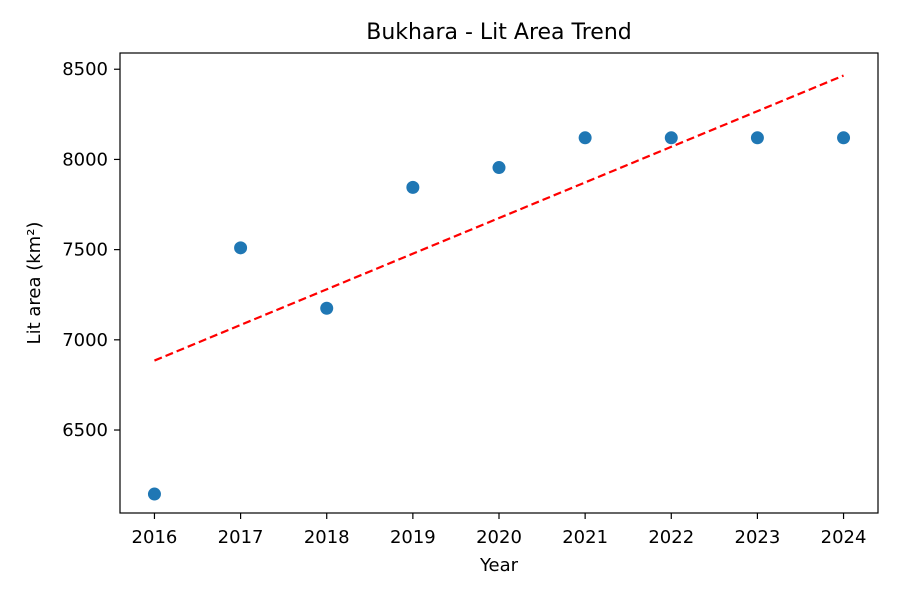 Image resolution: width=900 pixels, height=604 pixels. What do you see at coordinates (413, 537) in the screenshot?
I see `x-tick-label: 2019` at bounding box center [413, 537].